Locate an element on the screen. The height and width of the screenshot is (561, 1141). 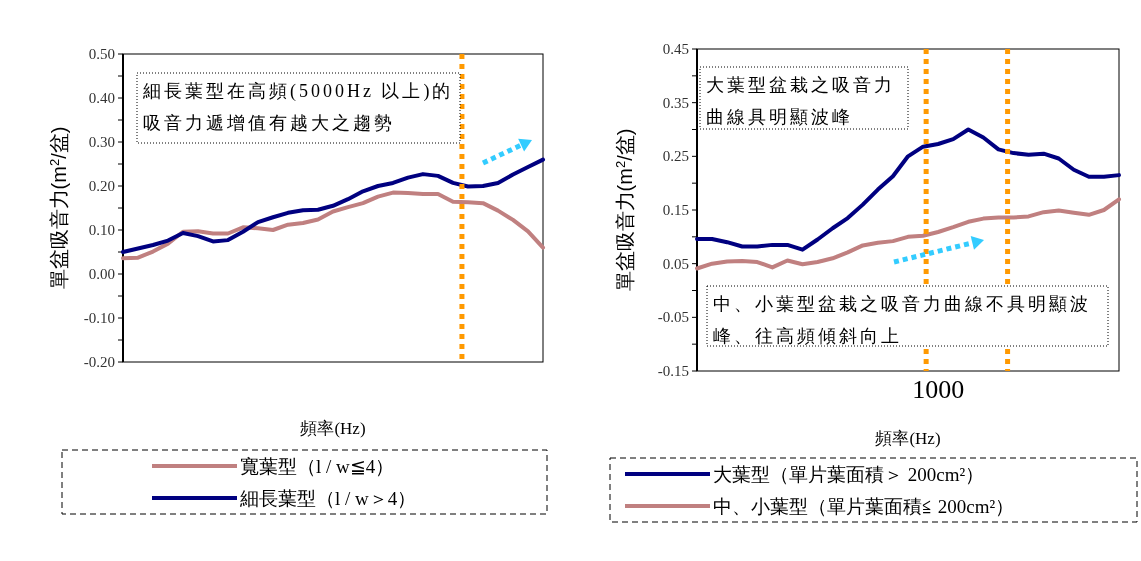
y-tick-label: 0.50 is located at coordinates (101, 54).